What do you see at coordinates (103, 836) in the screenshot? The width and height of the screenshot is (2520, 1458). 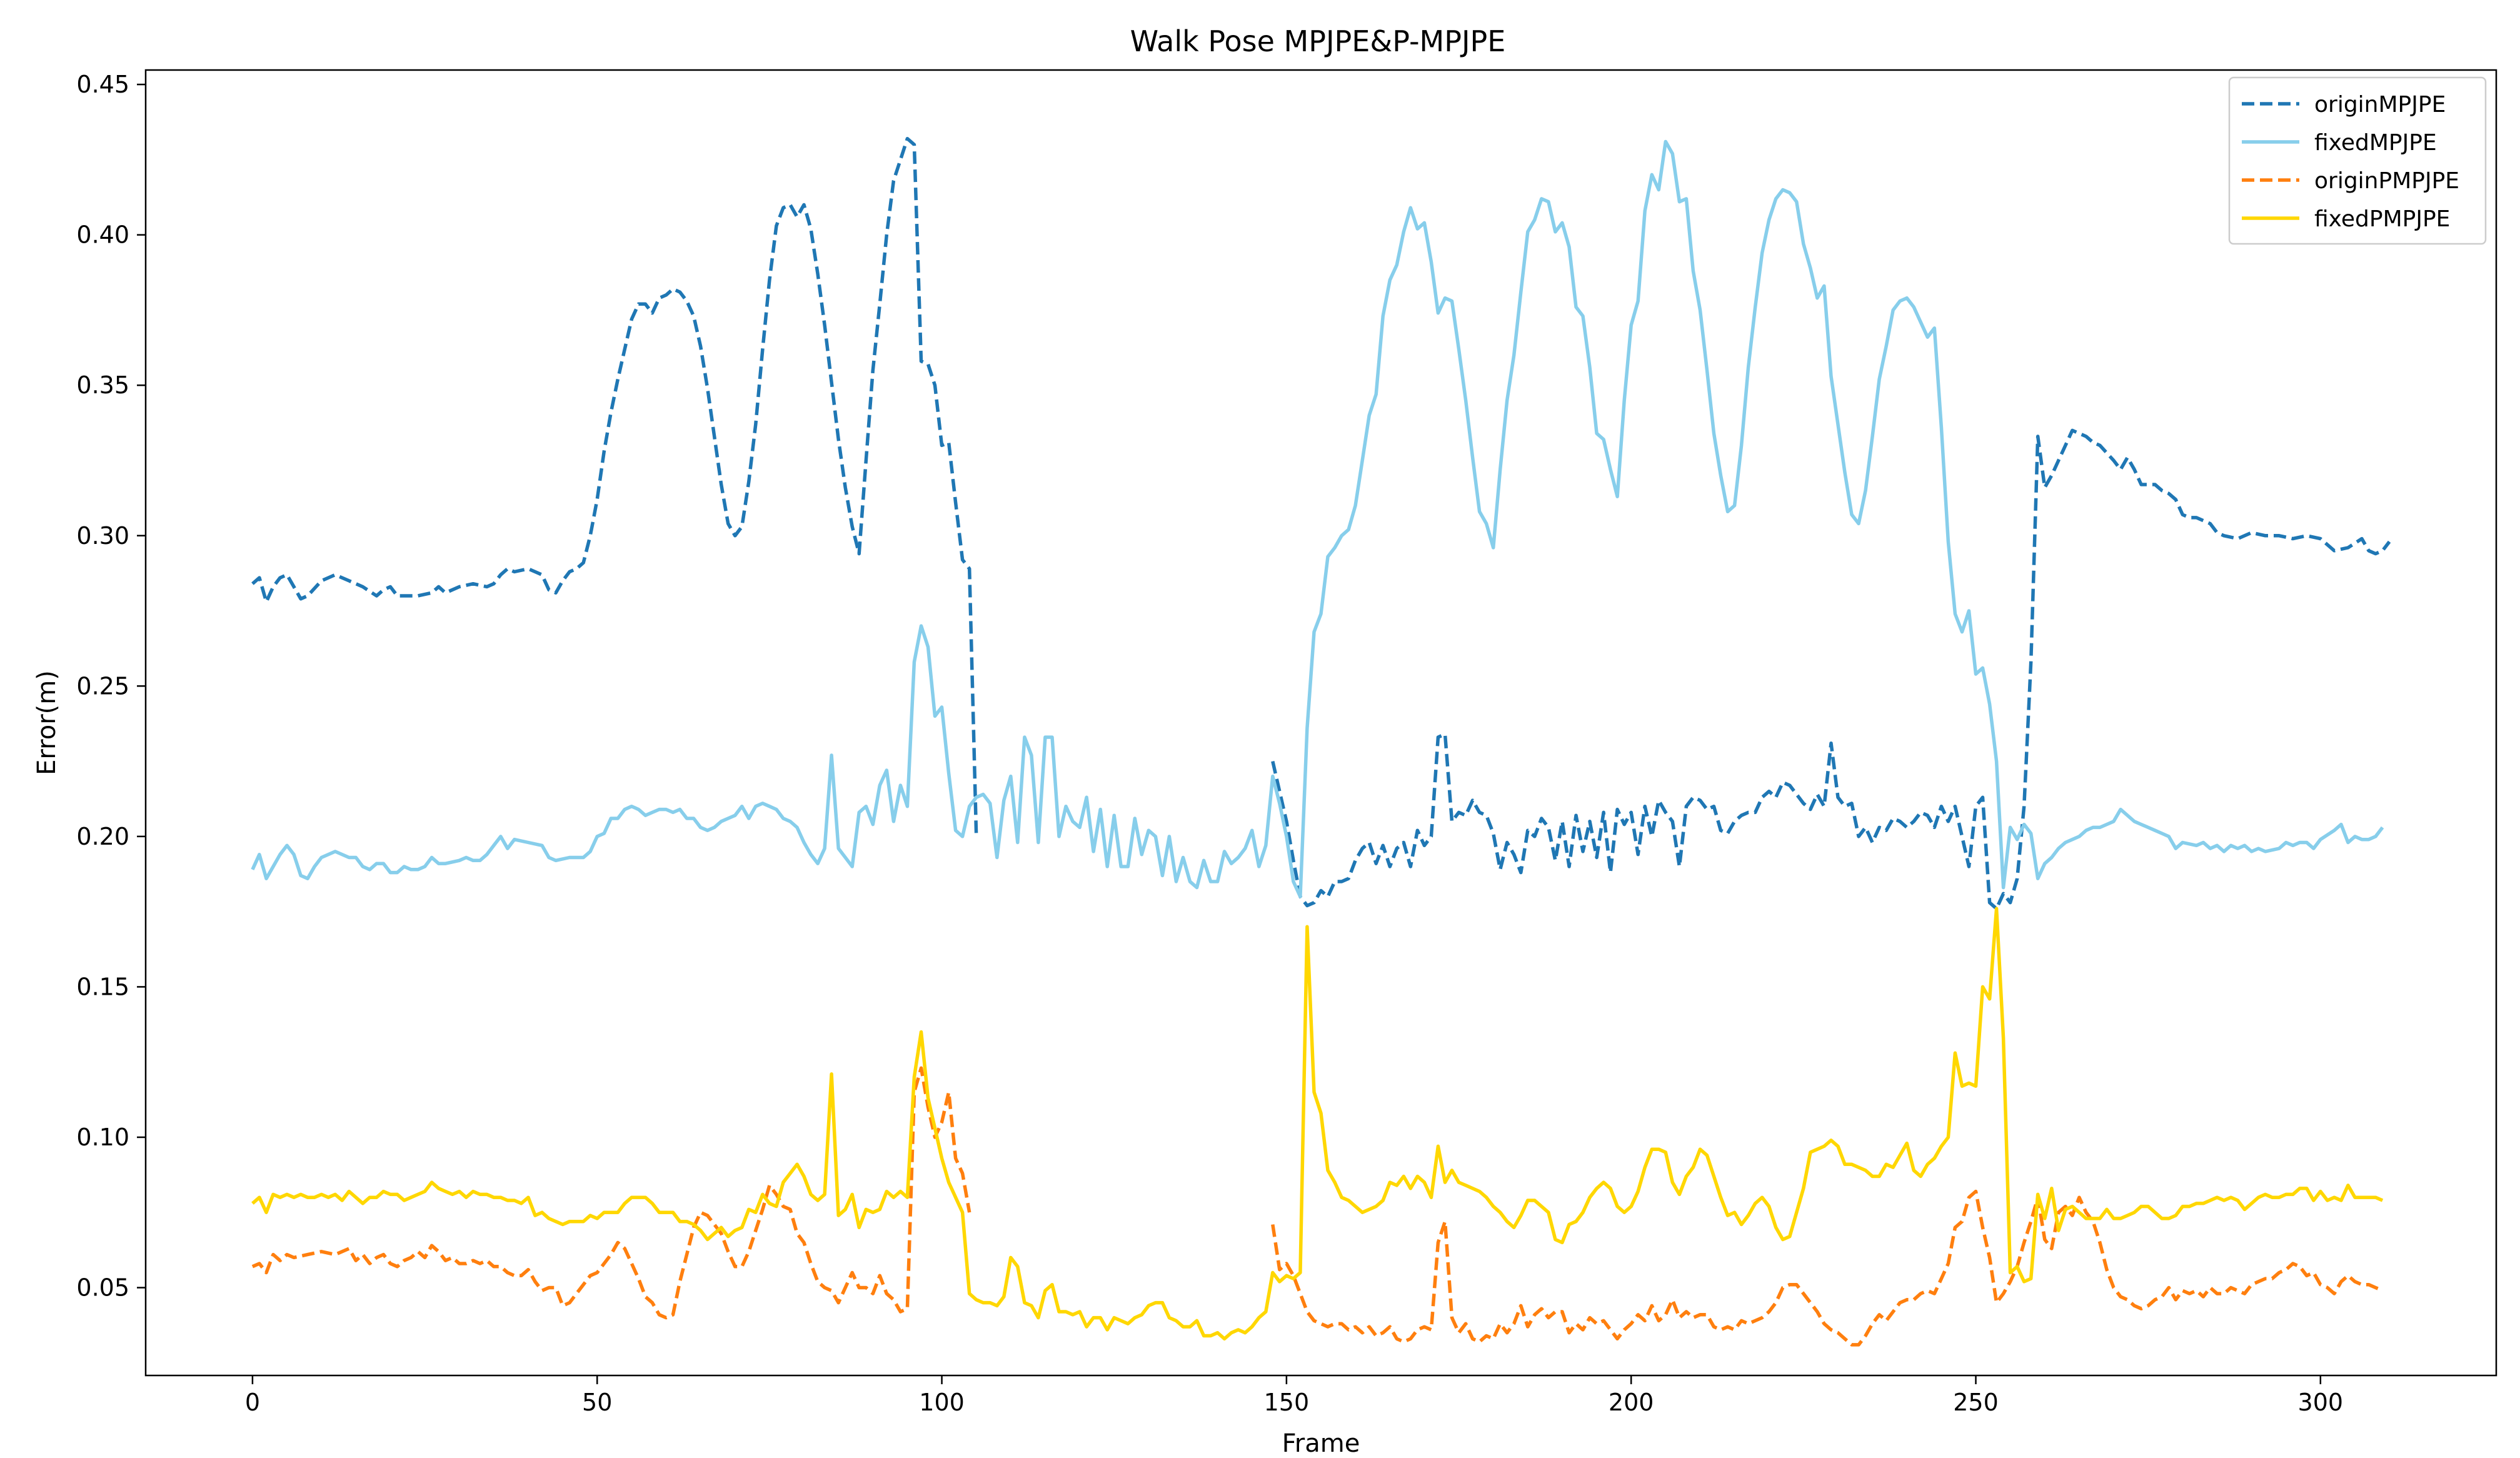 I see `y-tick-label: 0.20` at bounding box center [103, 836].